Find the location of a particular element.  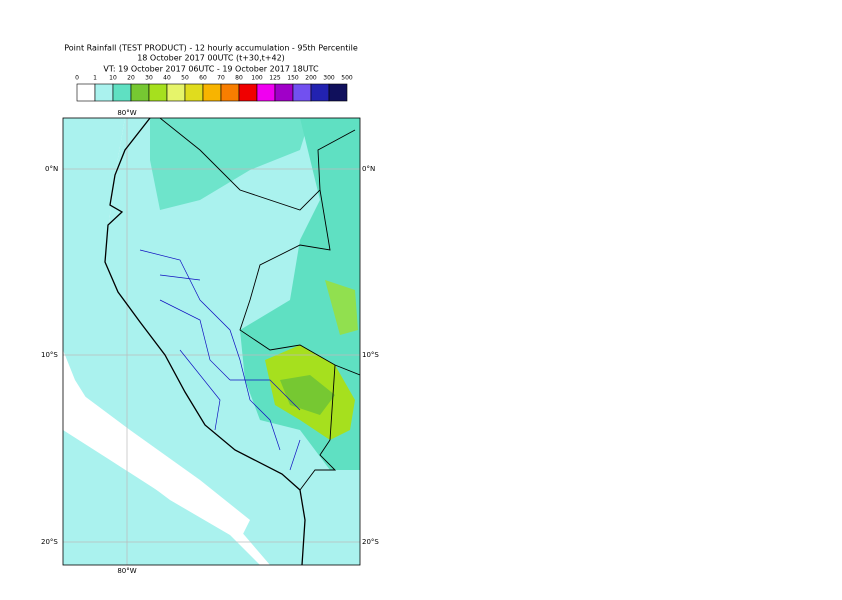

legend-label: 100 is located at coordinates (257, 78).